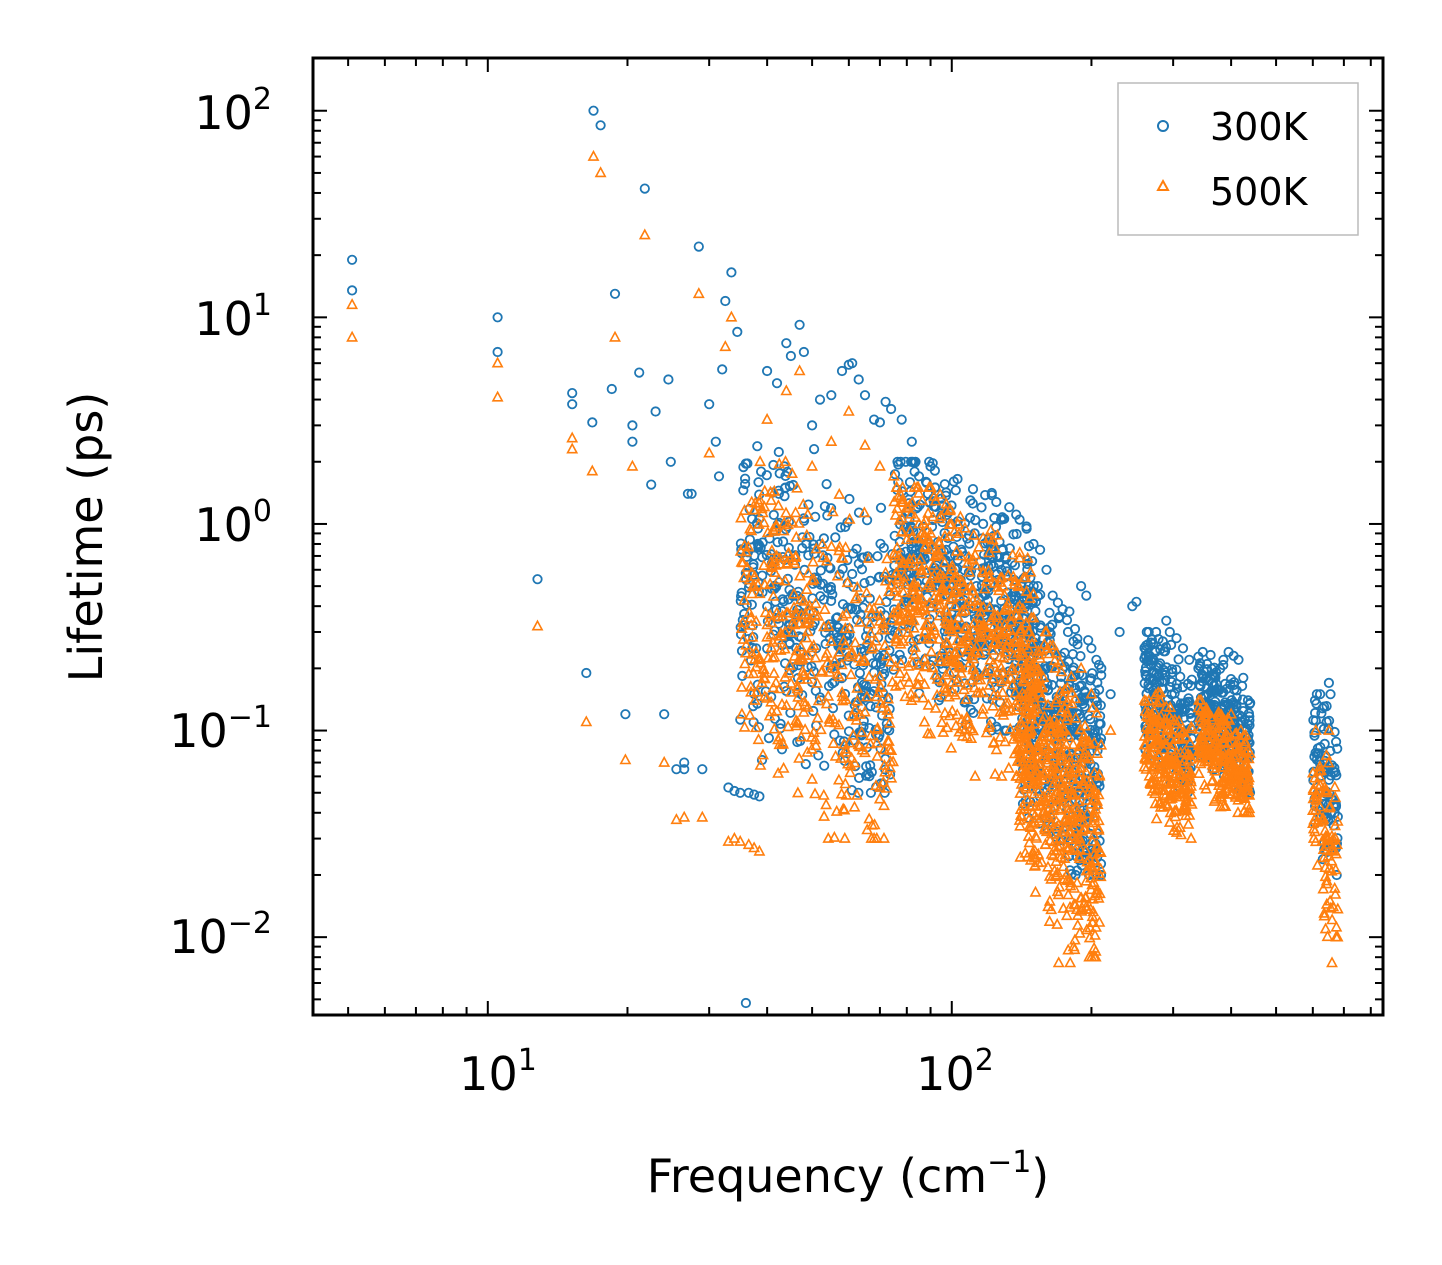 The width and height of the screenshot is (1442, 1265). What do you see at coordinates (1163, 184) in the screenshot?
I see `legend-marker-500k` at bounding box center [1163, 184].